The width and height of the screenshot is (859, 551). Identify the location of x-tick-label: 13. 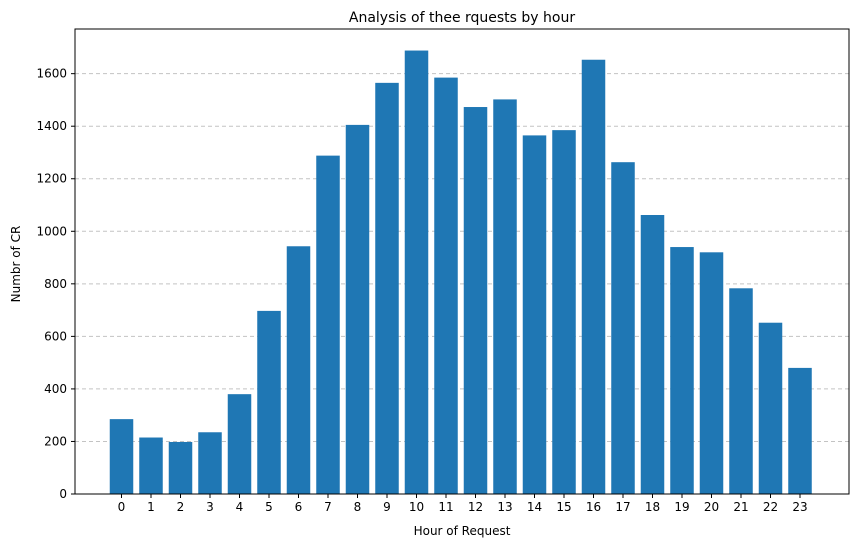
(504, 507).